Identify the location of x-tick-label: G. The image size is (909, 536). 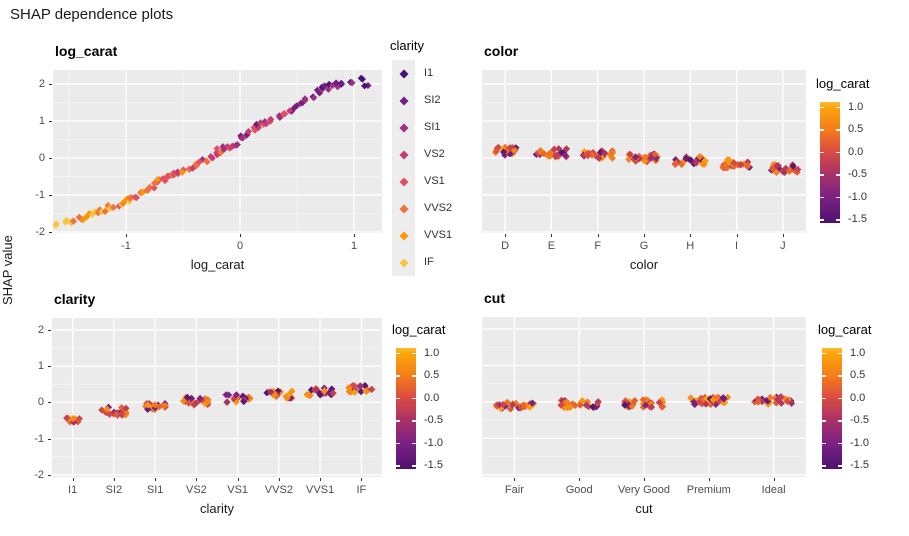
(644, 246).